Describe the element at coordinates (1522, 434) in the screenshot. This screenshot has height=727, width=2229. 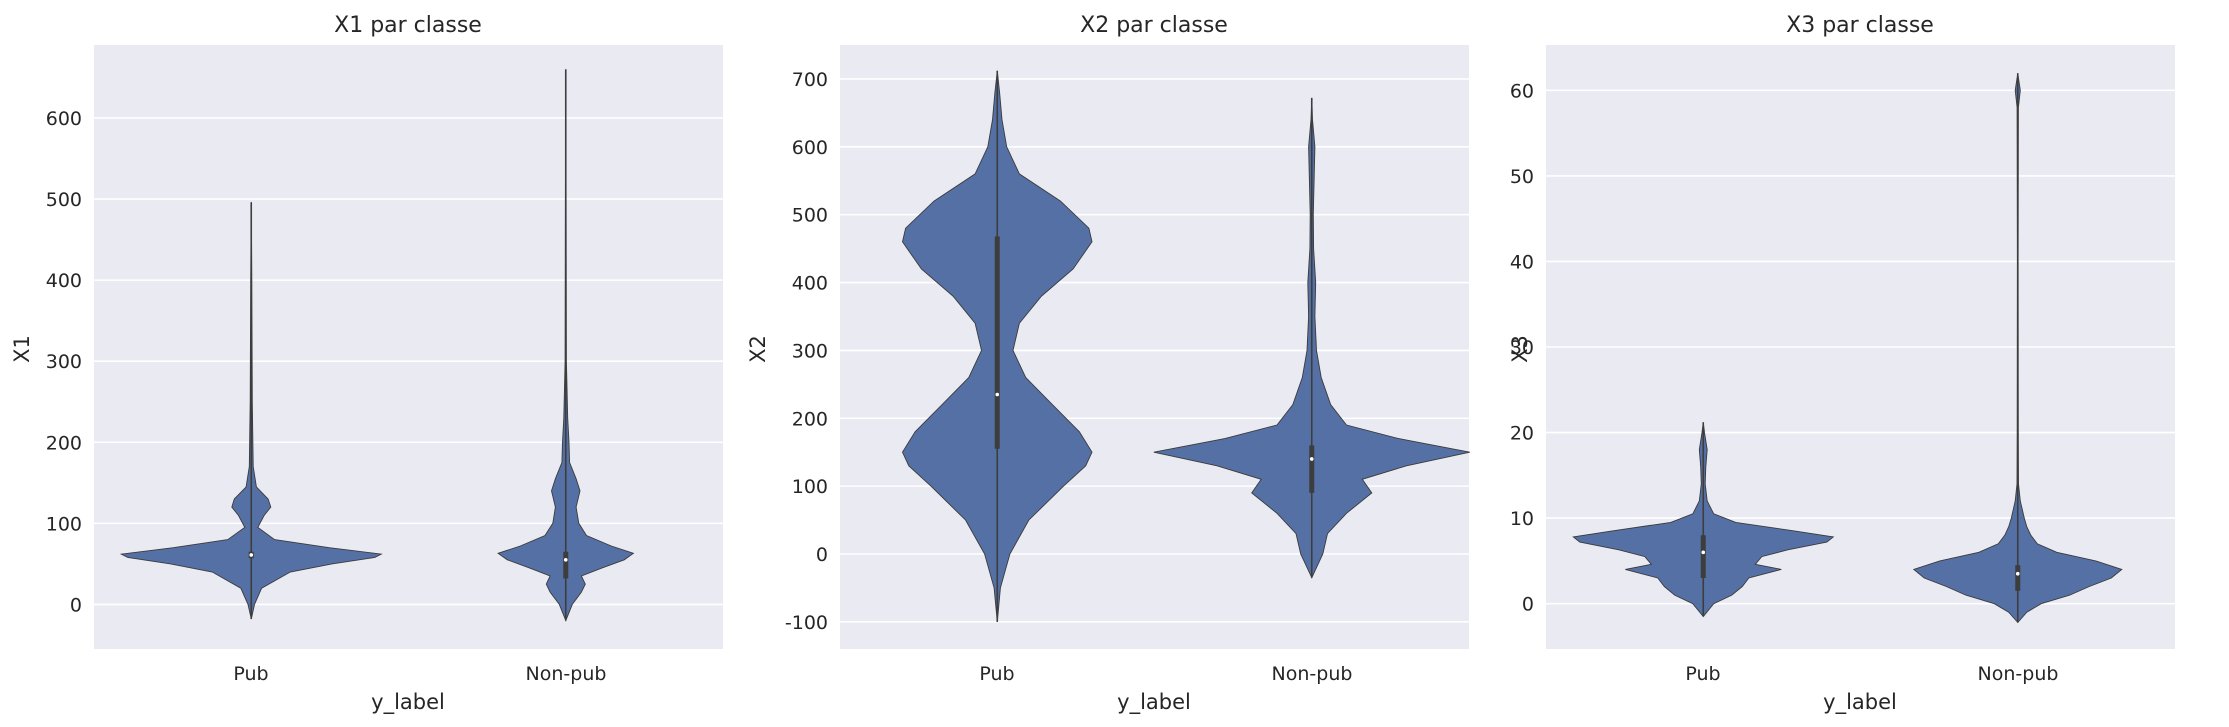
I see `y-tick-label: 20` at that location.